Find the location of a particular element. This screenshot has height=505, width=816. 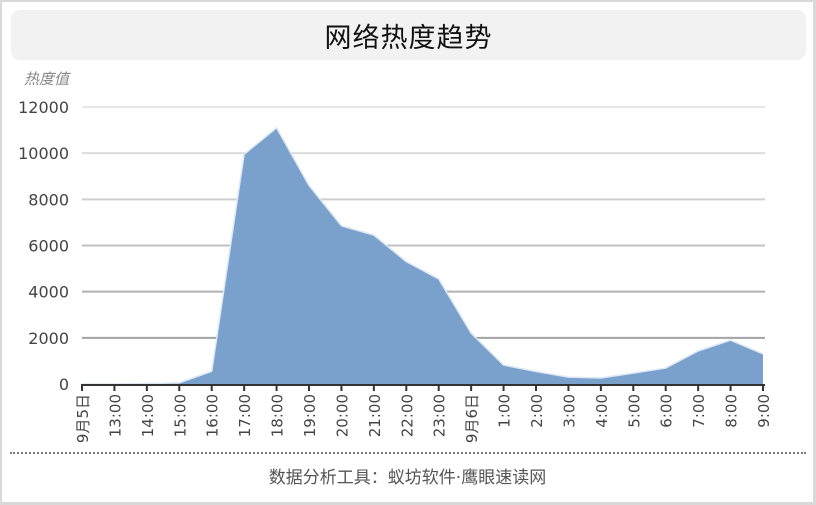

x-tick-label: 21:00 is located at coordinates (375, 415).